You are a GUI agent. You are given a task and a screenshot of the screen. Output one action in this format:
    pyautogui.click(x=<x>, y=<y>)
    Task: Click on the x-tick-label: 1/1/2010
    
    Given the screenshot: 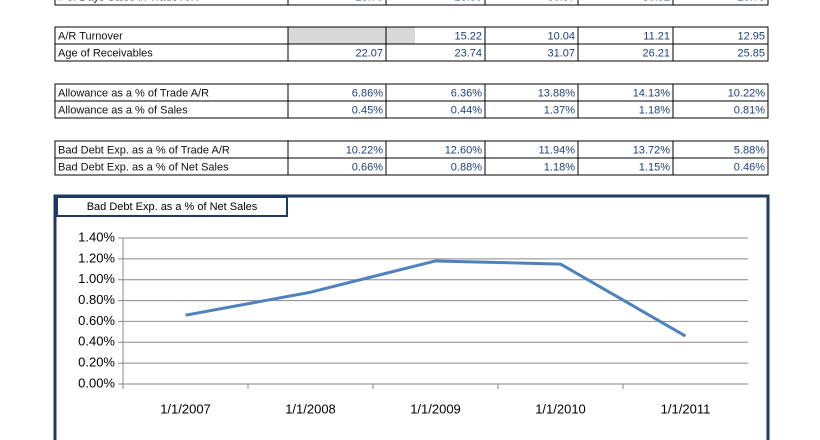 What is the action you would take?
    pyautogui.click(x=560, y=408)
    